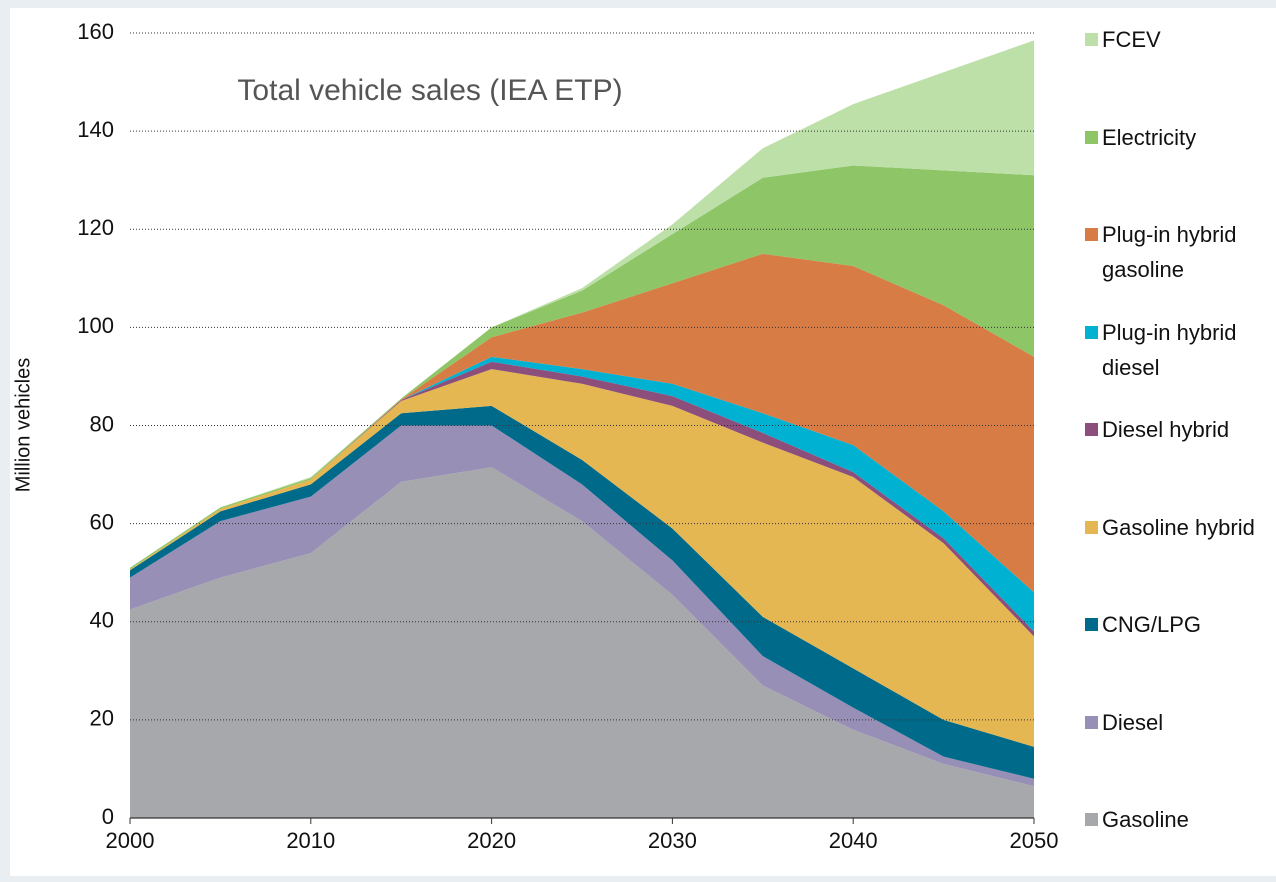 The image size is (1276, 882). Describe the element at coordinates (1169, 349) in the screenshot. I see `legend-label: Plug-in hybrid diesel` at that location.